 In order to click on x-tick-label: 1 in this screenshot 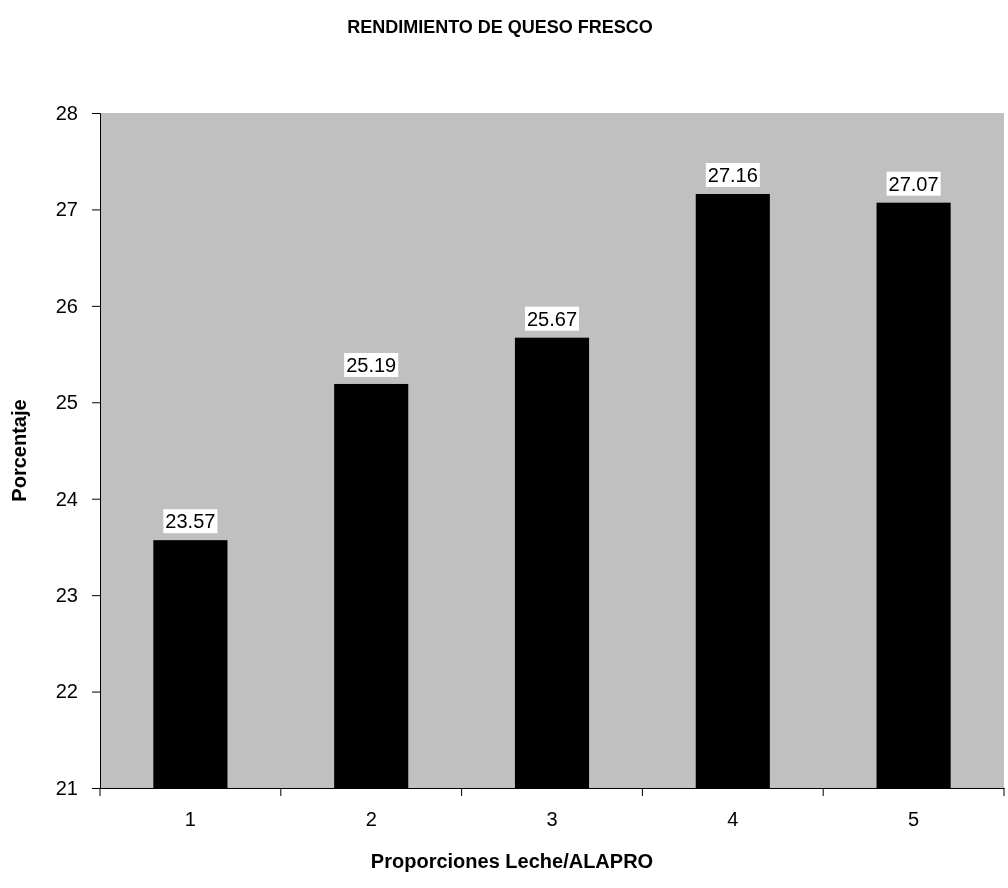, I will do `click(190, 819)`.